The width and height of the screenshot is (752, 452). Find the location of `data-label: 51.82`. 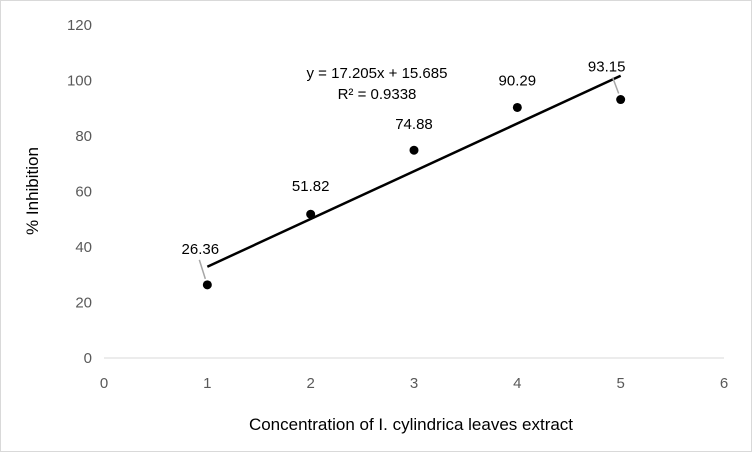

data-label: 51.82 is located at coordinates (311, 186).